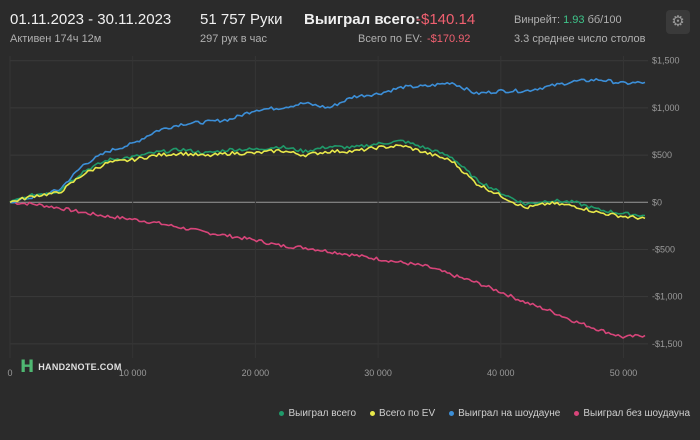 The image size is (700, 440). I want to click on legend-item-ev: Всего по EV, so click(402, 413).